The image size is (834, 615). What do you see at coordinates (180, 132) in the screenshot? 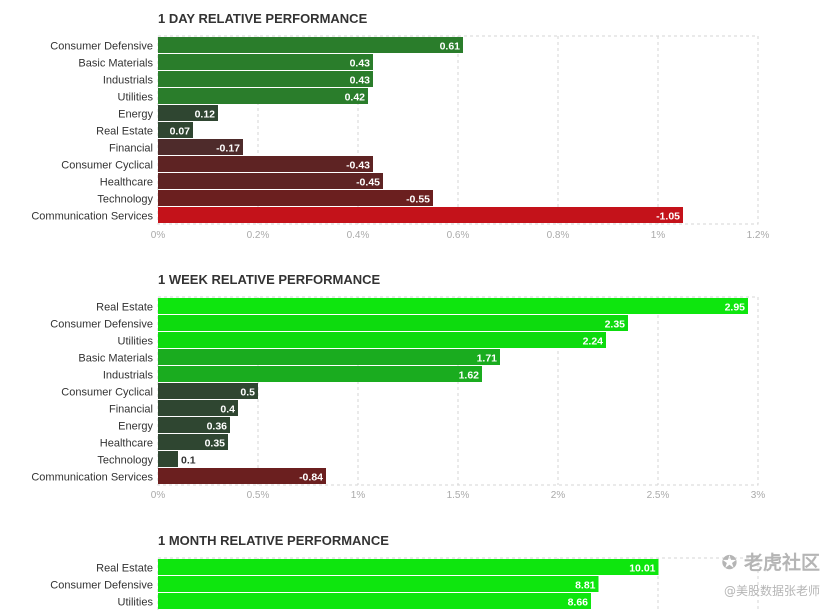
I see `value-label: 0.07` at bounding box center [180, 132].